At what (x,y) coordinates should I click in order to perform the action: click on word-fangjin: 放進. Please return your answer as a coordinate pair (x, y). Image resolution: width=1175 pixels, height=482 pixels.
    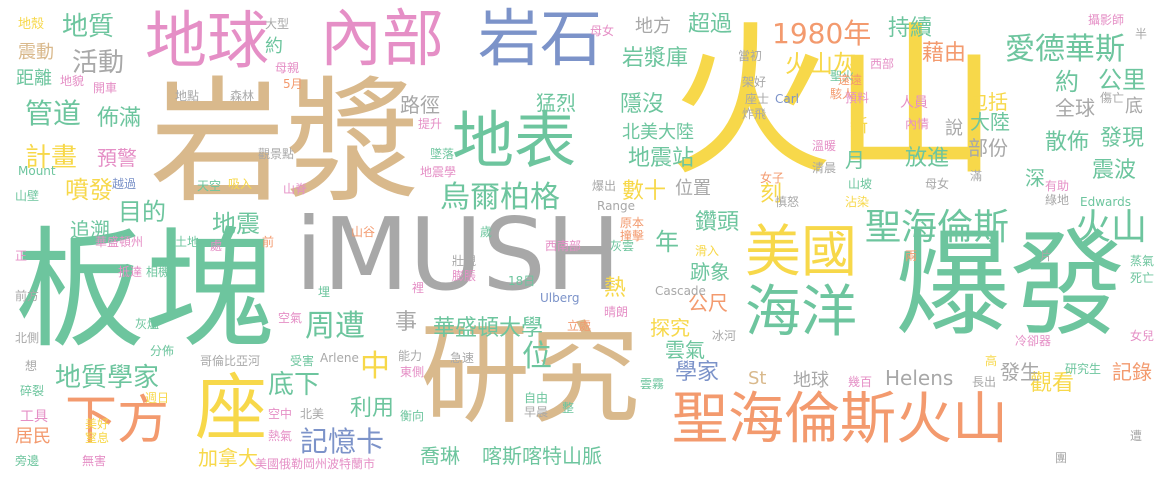
    Looking at the image, I should click on (927, 158).